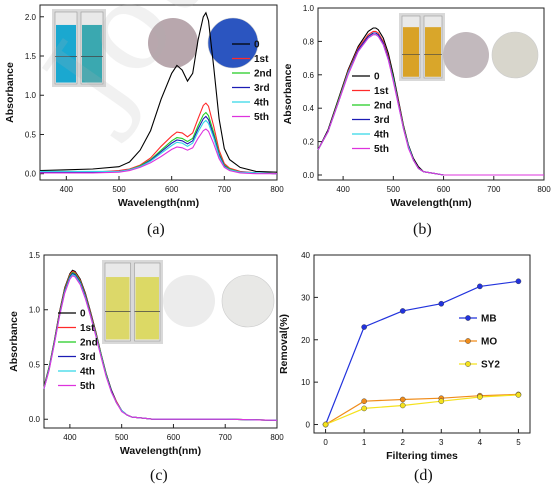 The image size is (554, 491). Describe the element at coordinates (309, 41) in the screenshot. I see `y-tick-label: 0.8` at that location.